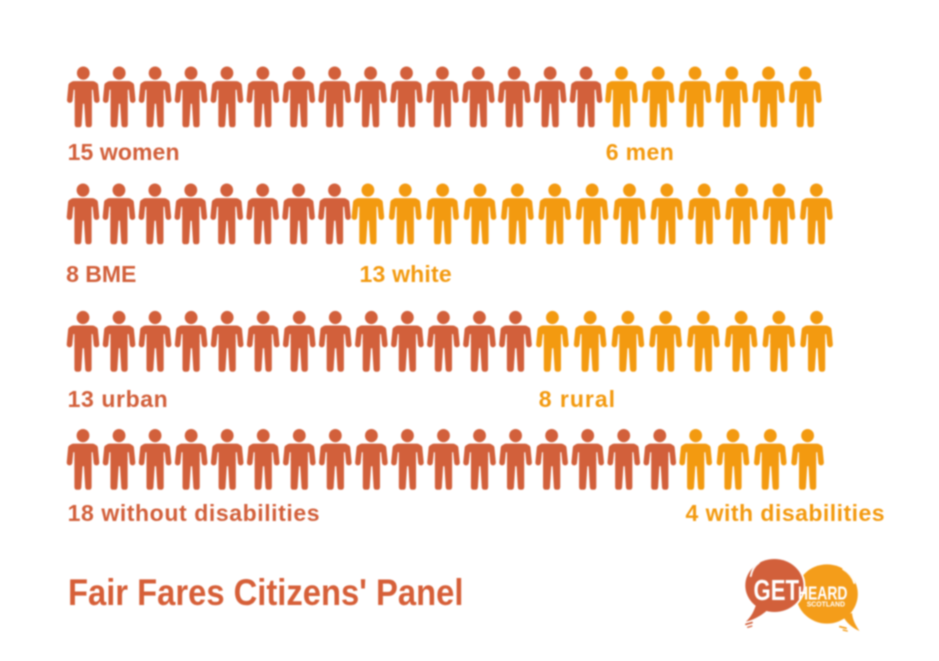  I want to click on svg-text: HEARD, so click(822, 592).